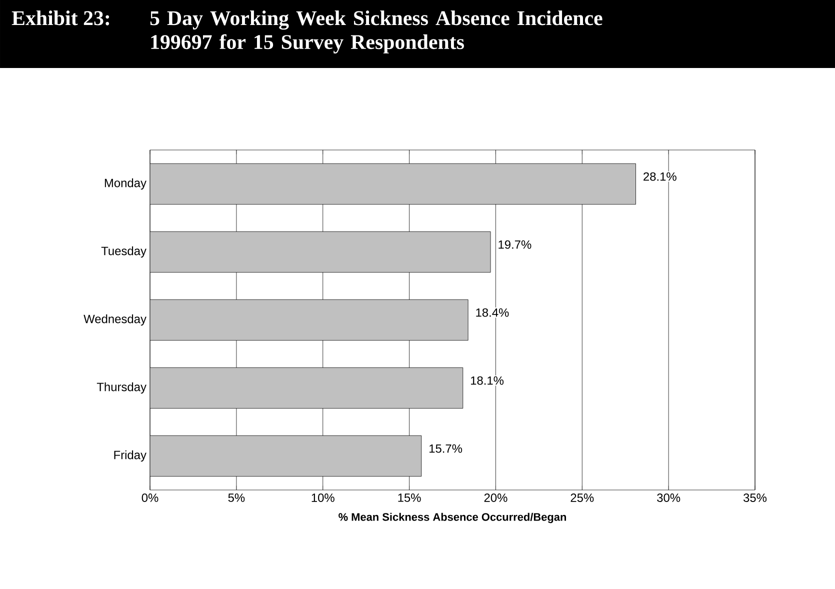 The height and width of the screenshot is (589, 835). I want to click on x-tick-label: 5%, so click(236, 498).